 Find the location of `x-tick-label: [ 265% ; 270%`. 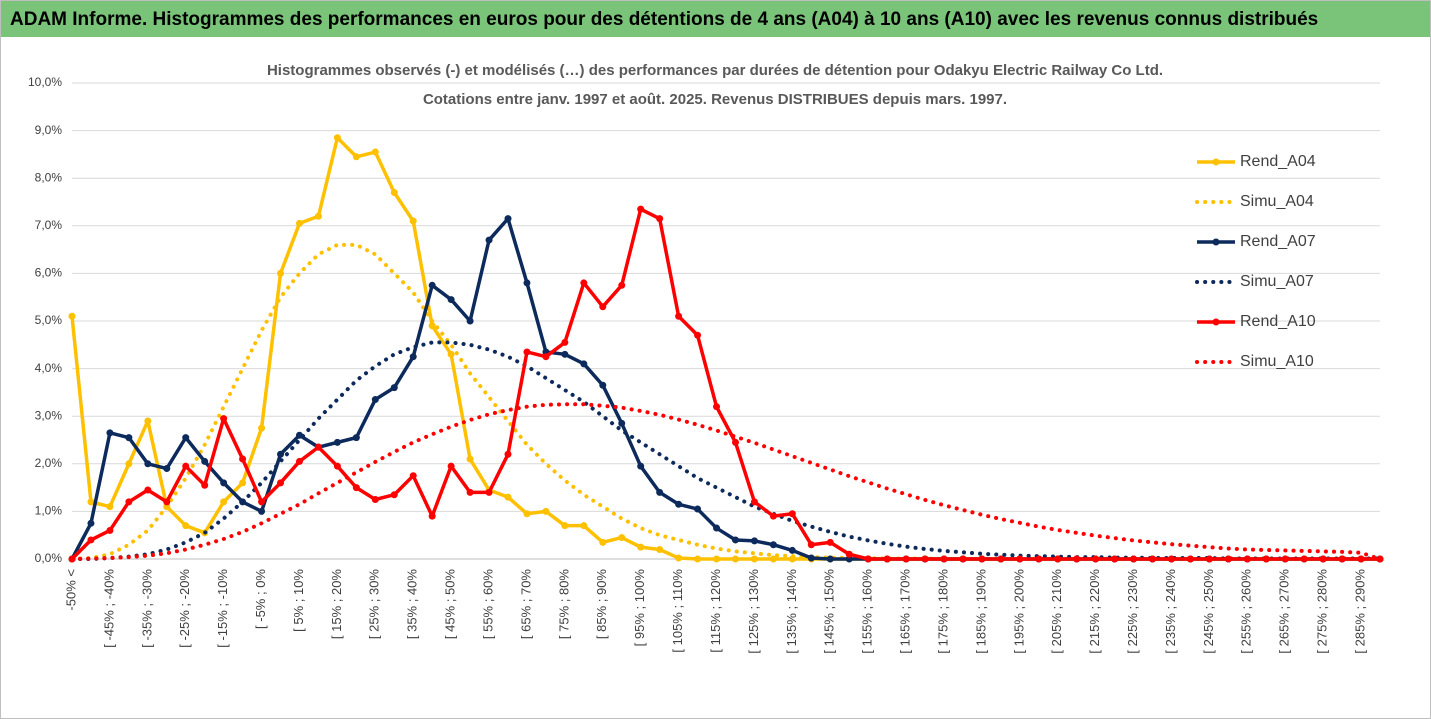

x-tick-label: [ 265% ; 270% is located at coordinates (1284, 611).